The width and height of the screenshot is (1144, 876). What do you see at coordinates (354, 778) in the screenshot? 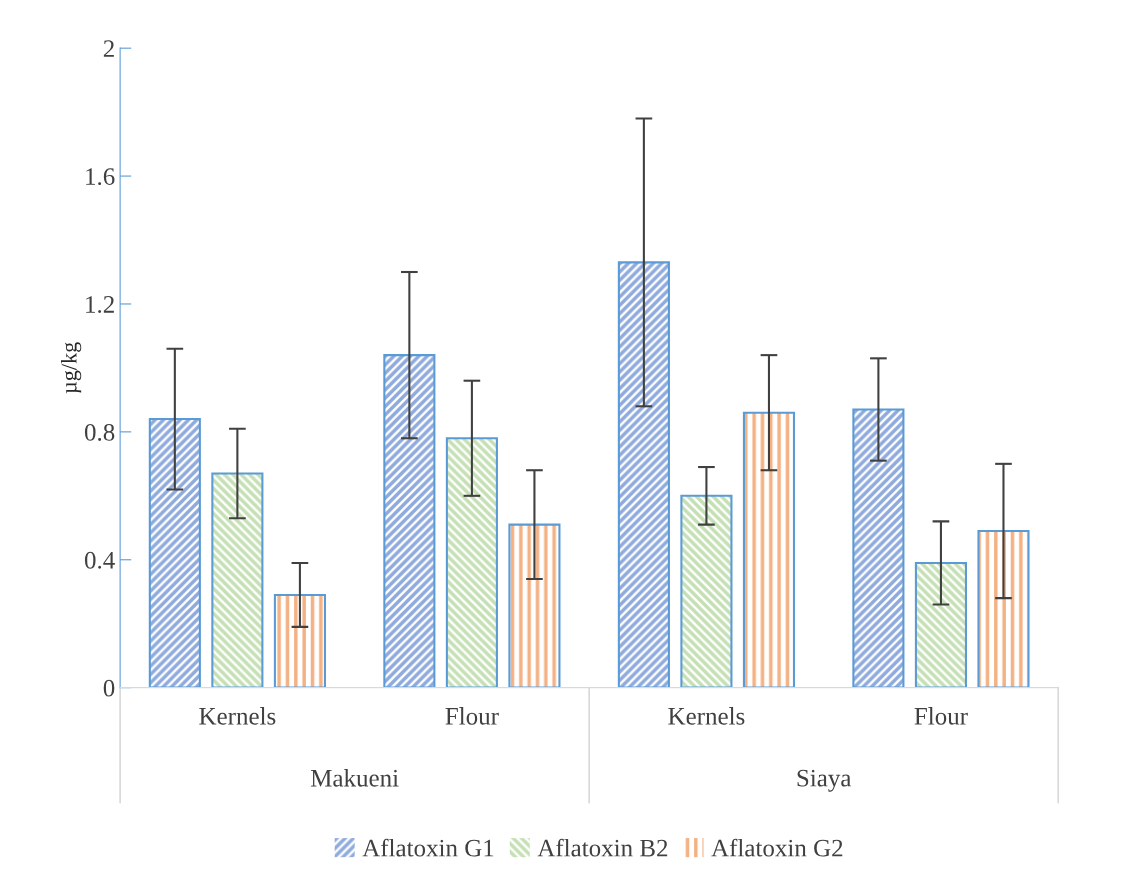
I see `text: Makueni` at bounding box center [354, 778].